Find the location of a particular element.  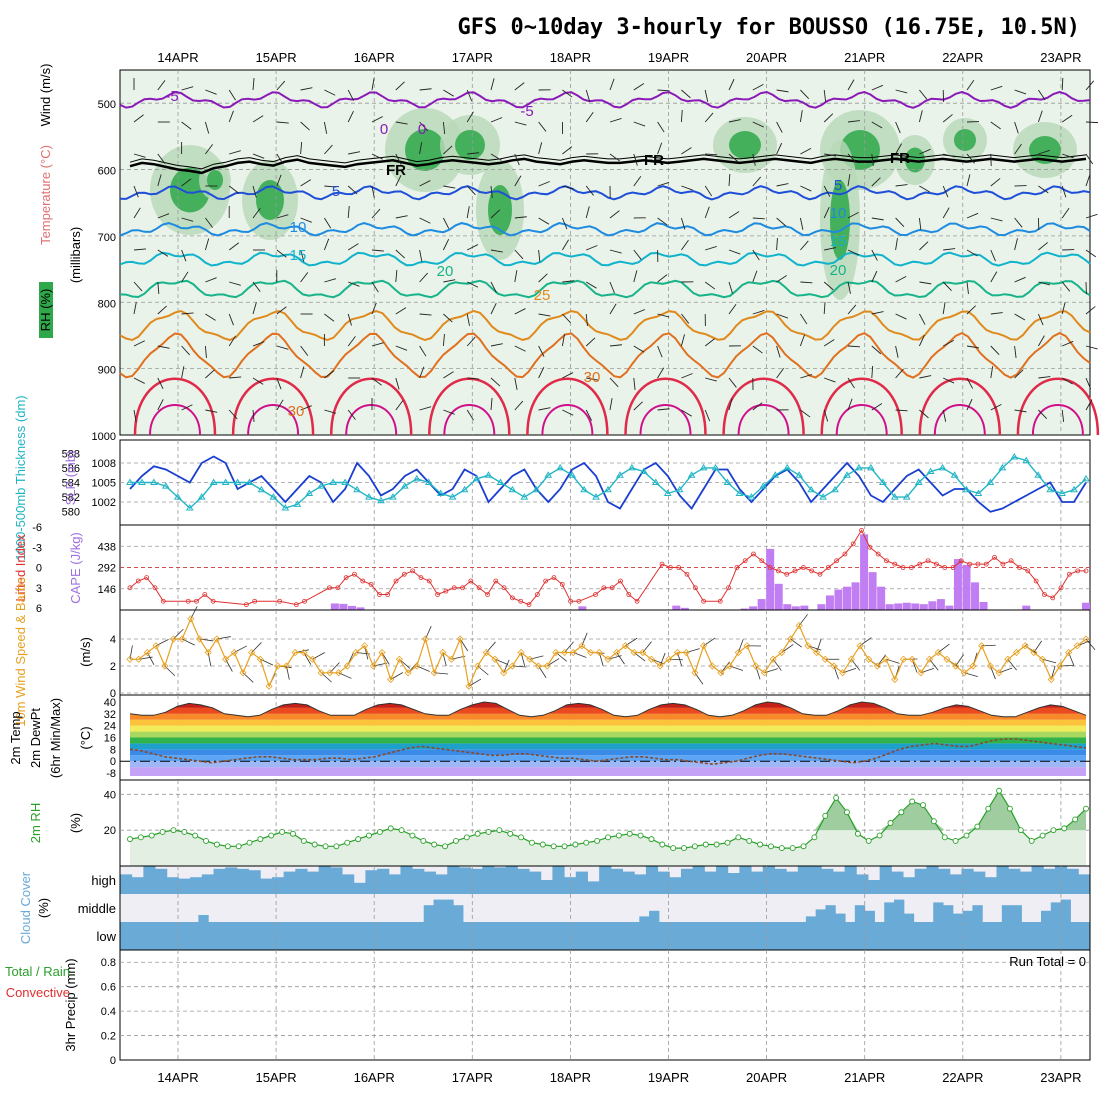

pressure-tick-label: 800 is located at coordinates (107, 304).